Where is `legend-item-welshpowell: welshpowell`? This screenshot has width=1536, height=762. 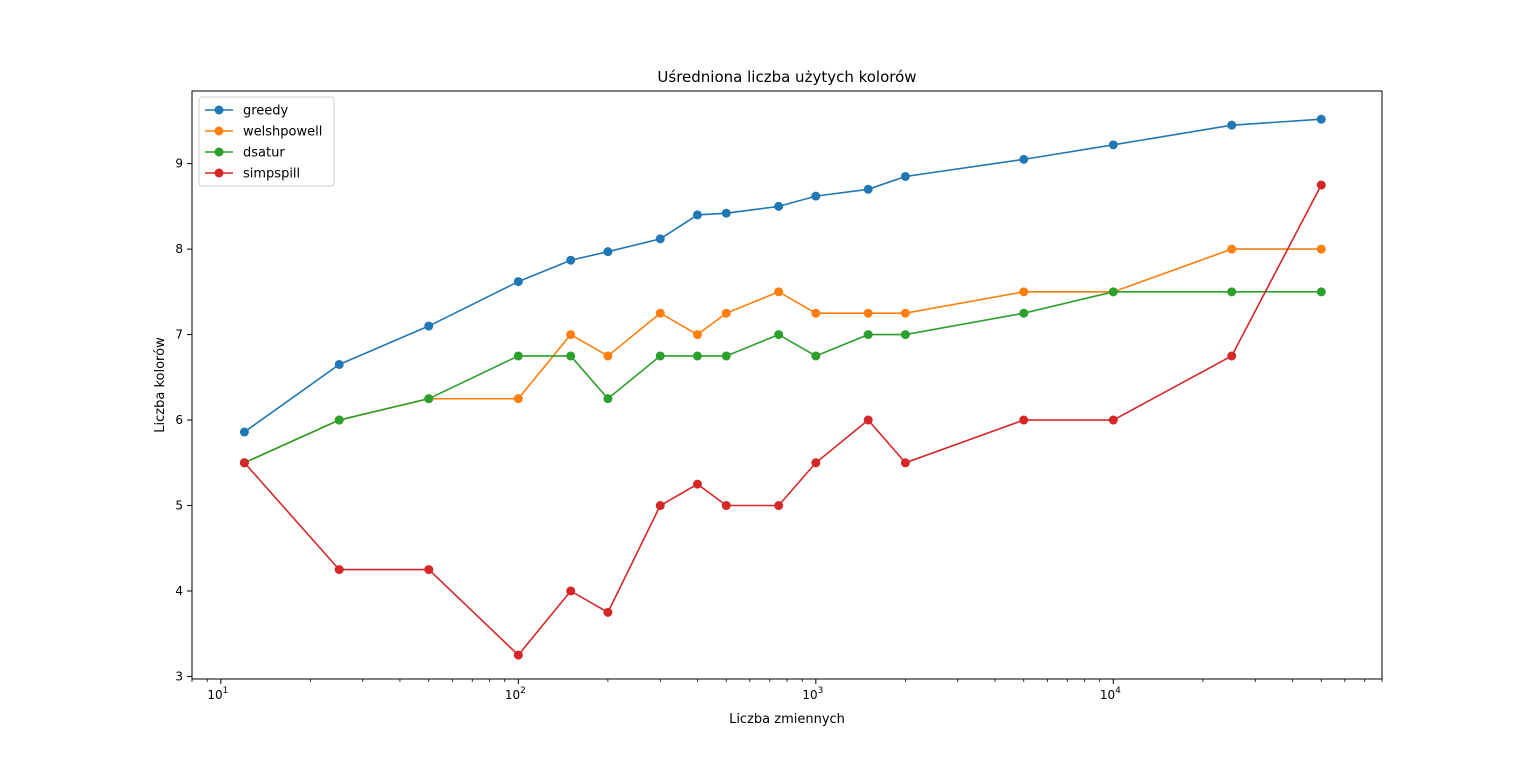 legend-item-welshpowell: welshpowell is located at coordinates (263, 132).